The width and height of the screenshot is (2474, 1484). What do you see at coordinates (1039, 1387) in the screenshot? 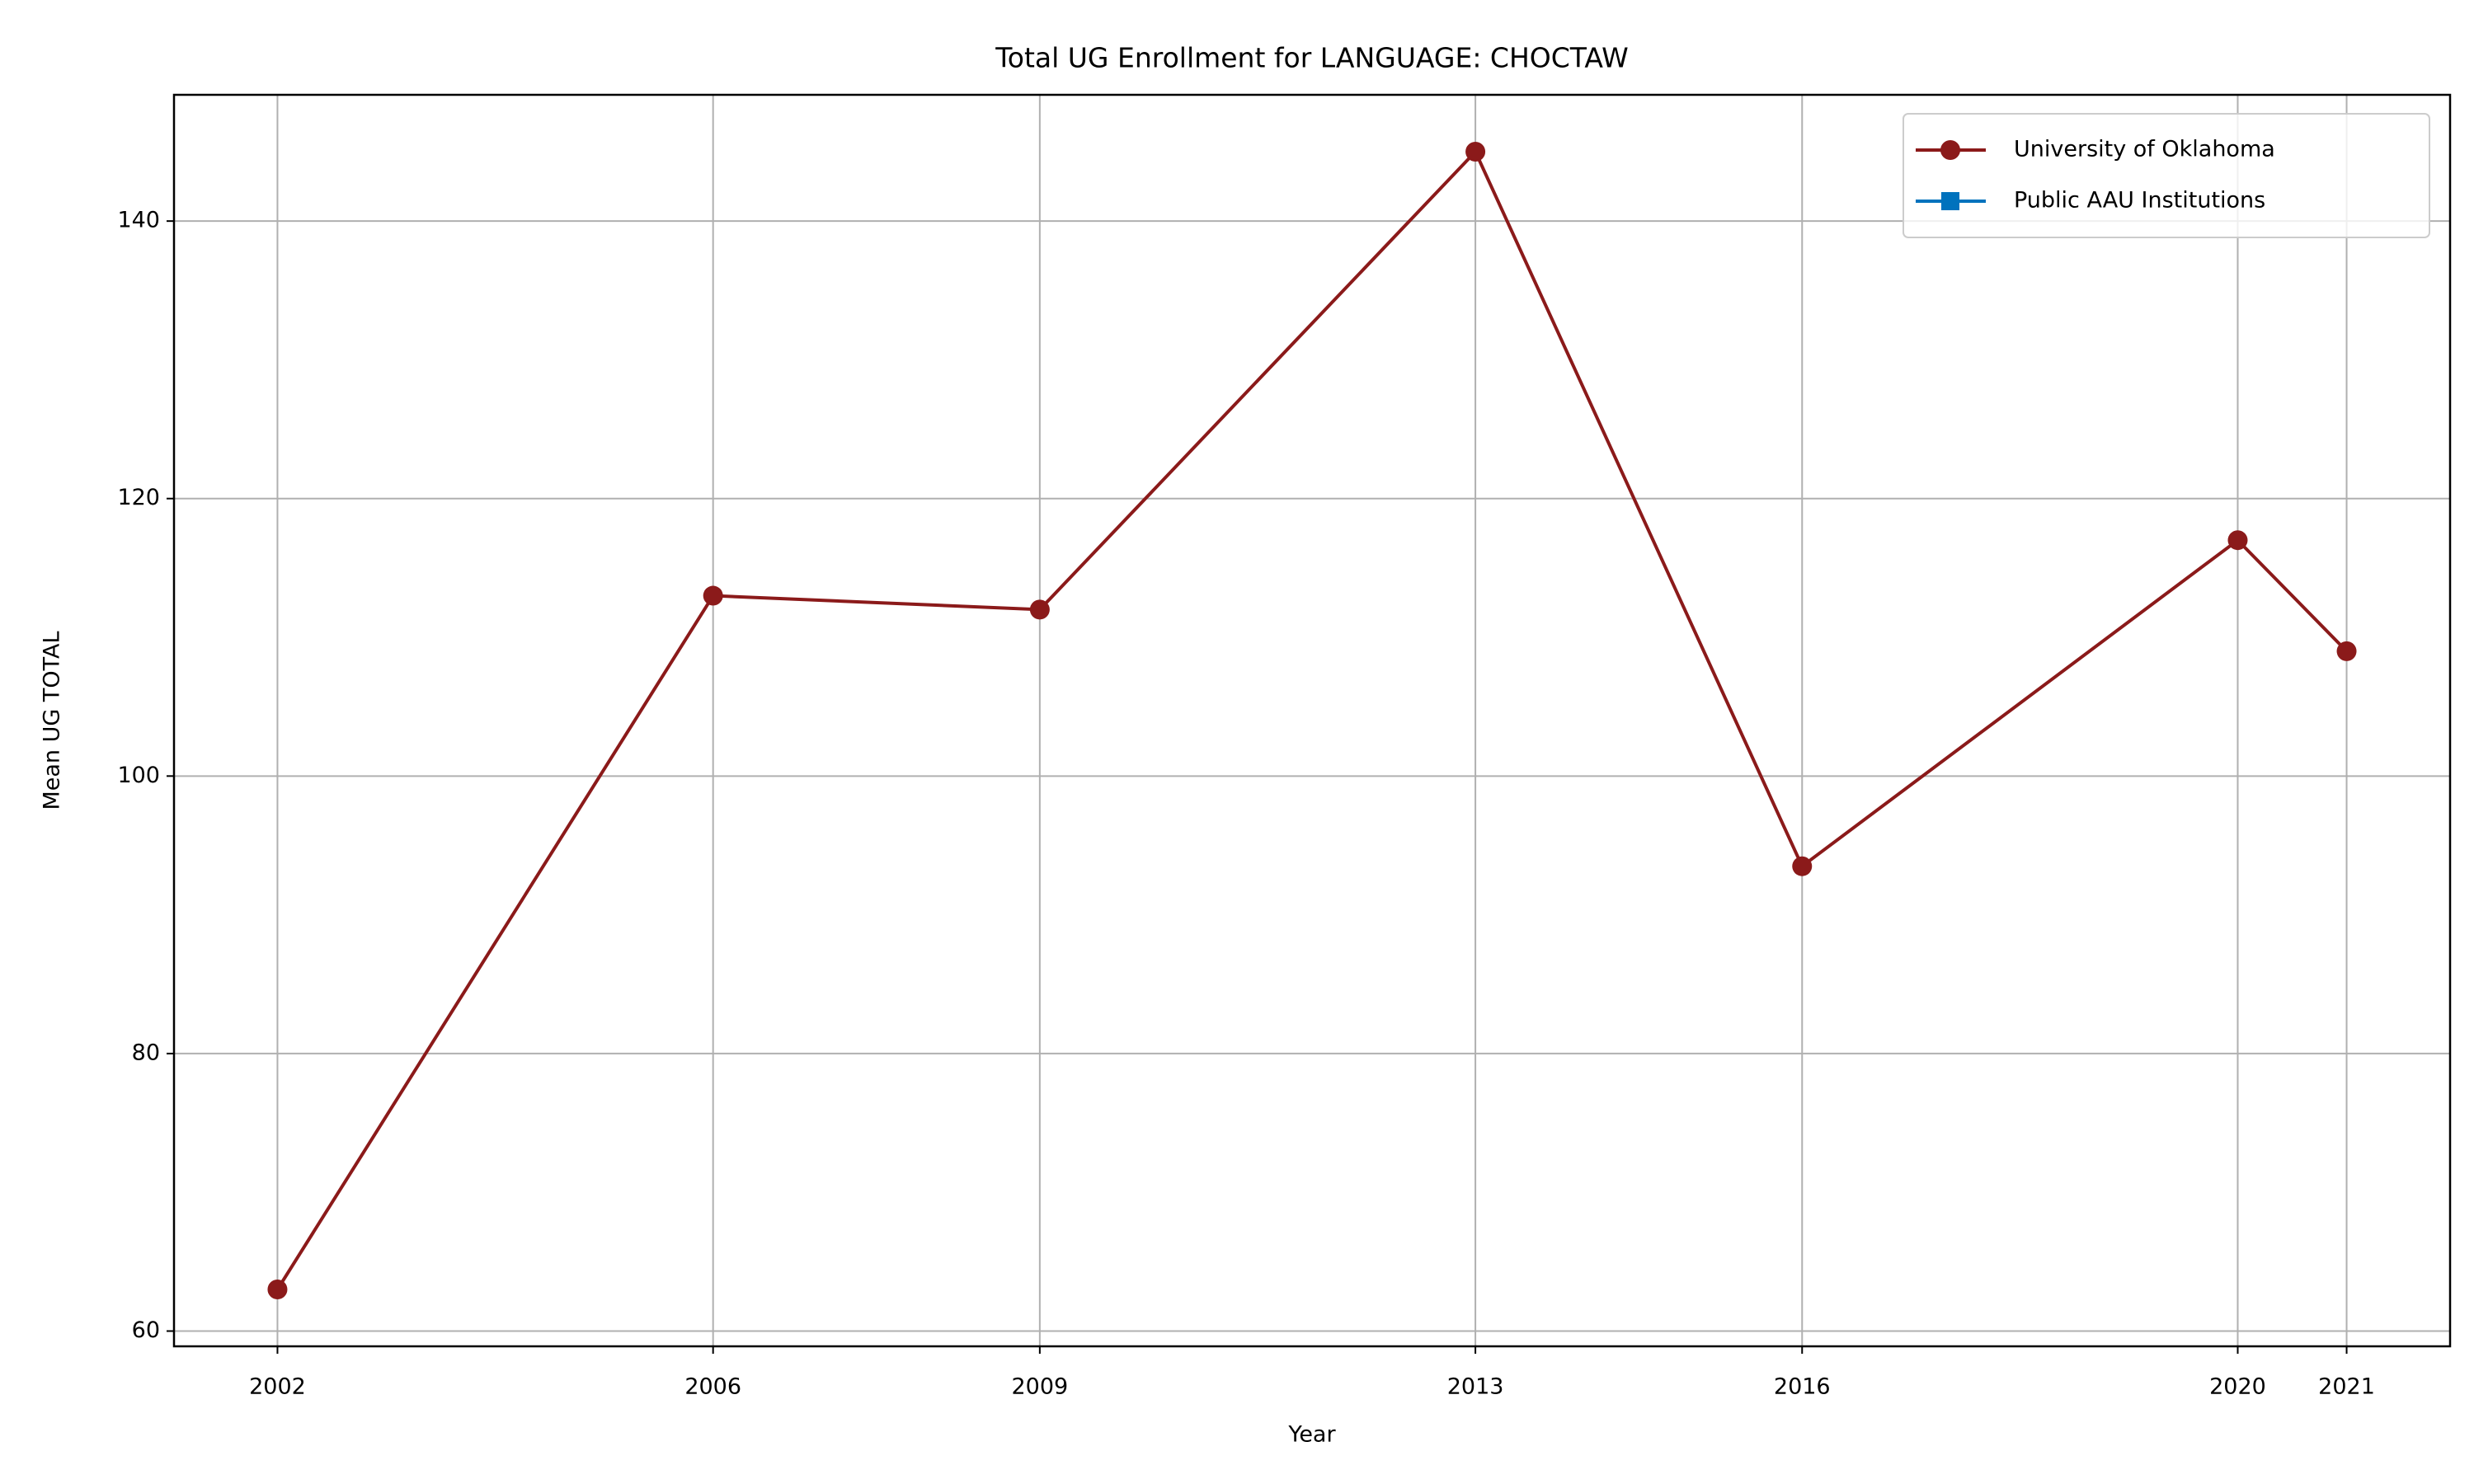
I see `x-tick-label: 2009` at bounding box center [1039, 1387].